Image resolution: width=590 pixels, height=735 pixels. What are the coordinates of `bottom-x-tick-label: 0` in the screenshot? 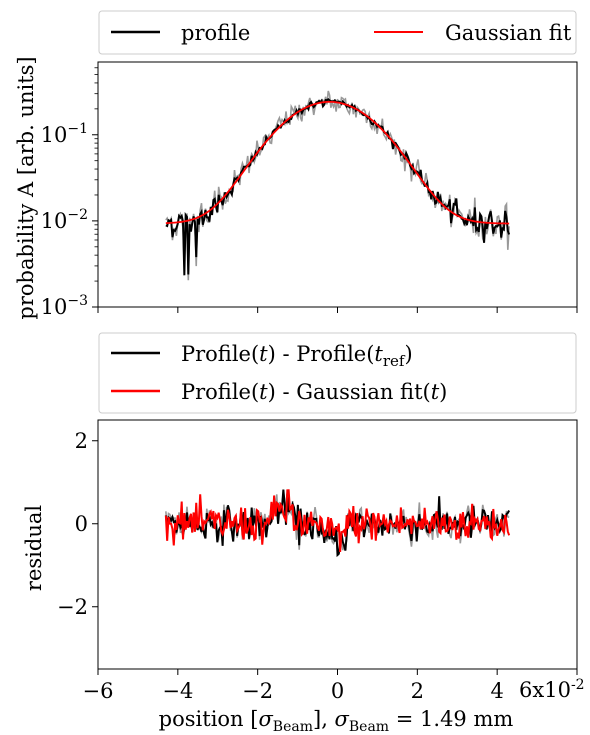 It's located at (337, 691).